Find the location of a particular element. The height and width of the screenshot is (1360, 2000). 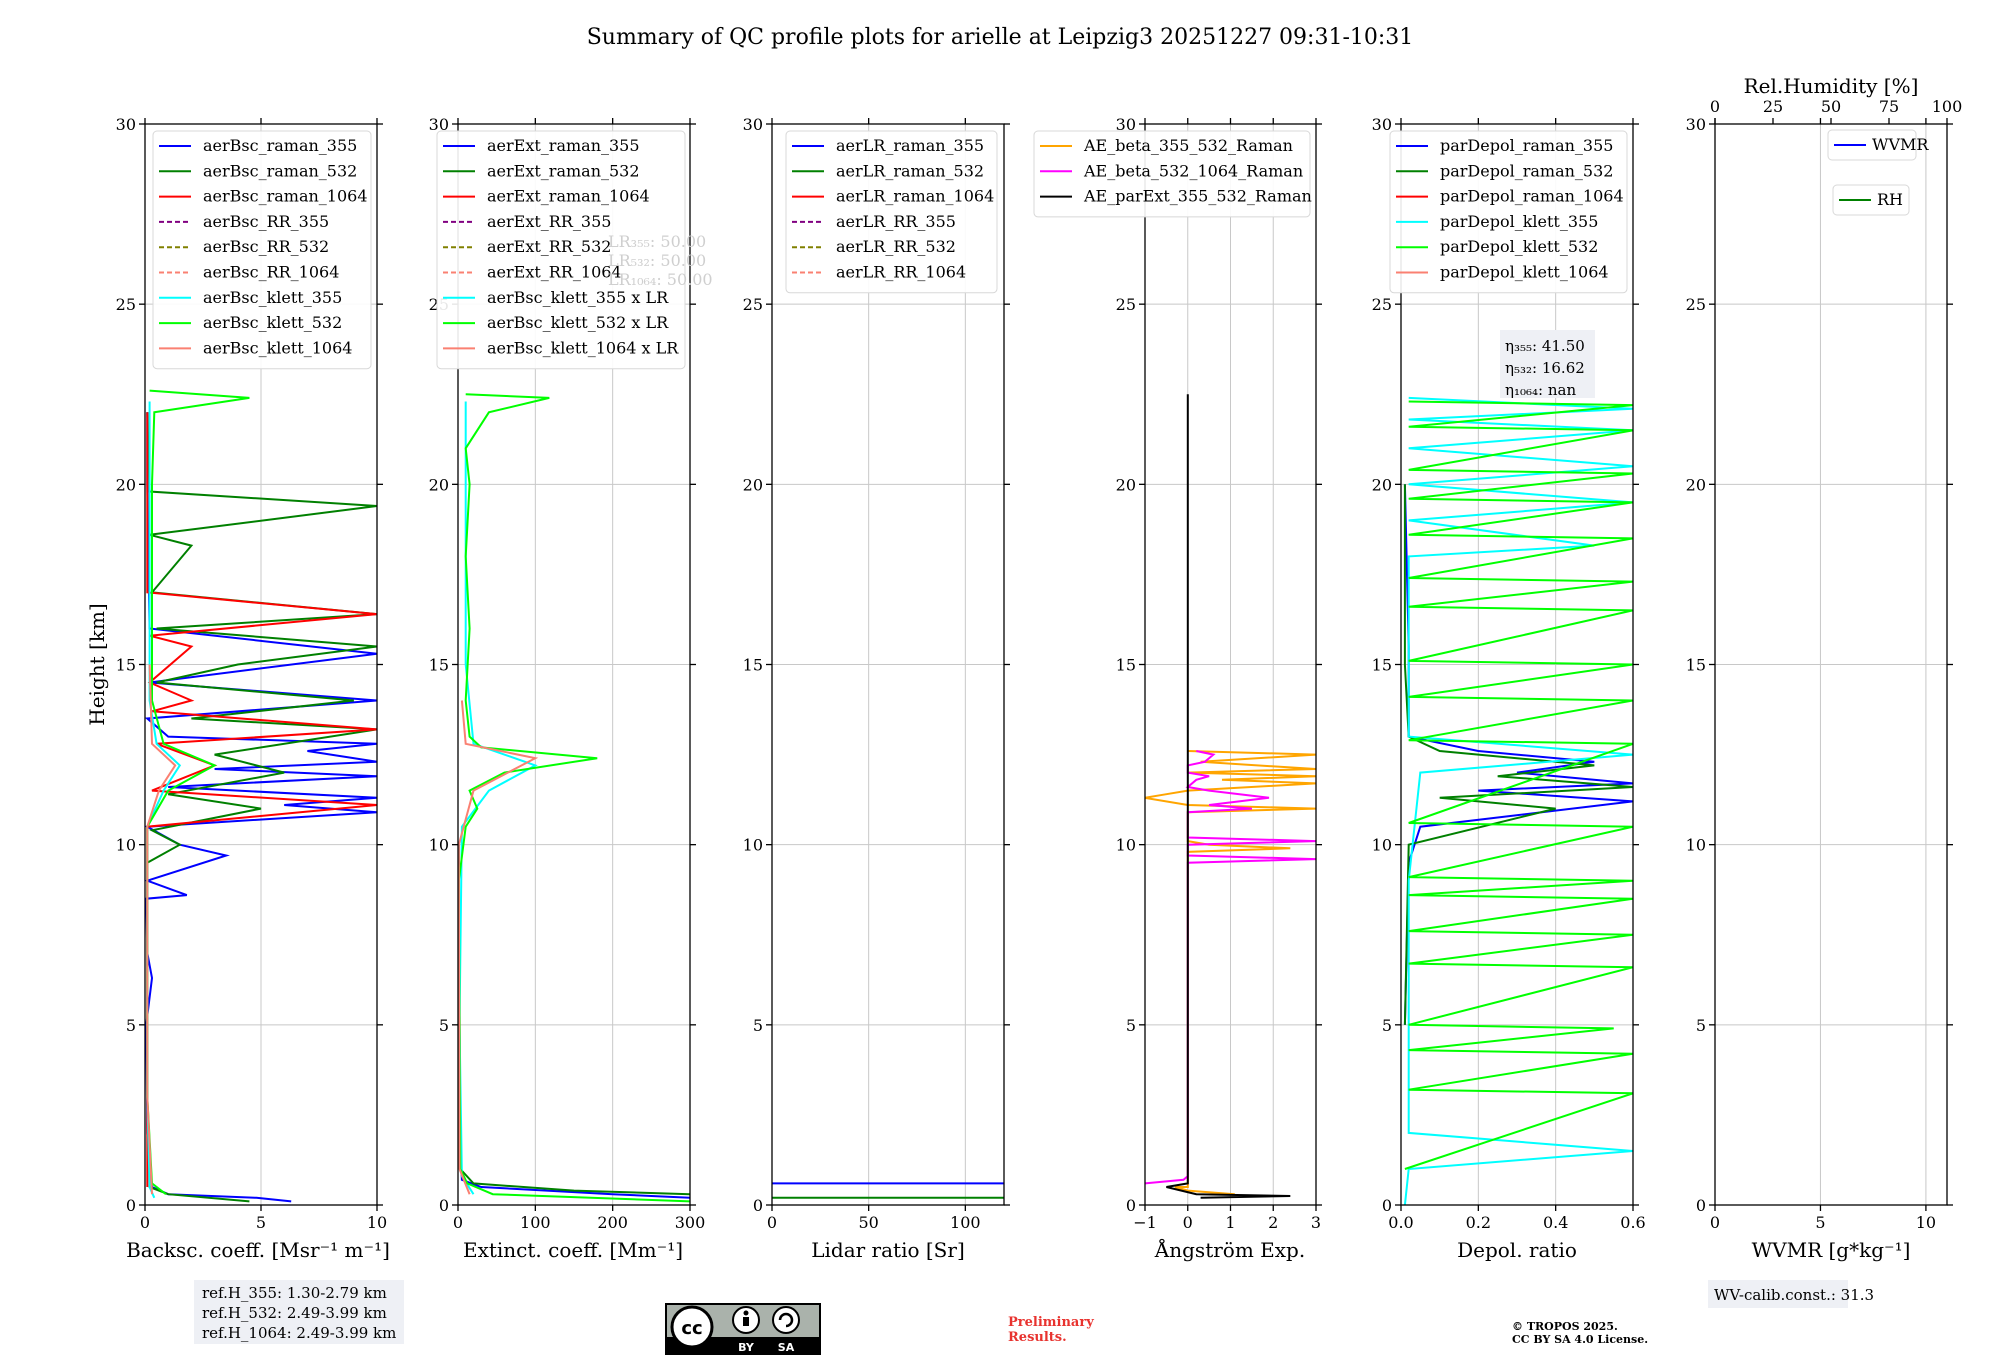

legend-label: RH is located at coordinates (1890, 199).